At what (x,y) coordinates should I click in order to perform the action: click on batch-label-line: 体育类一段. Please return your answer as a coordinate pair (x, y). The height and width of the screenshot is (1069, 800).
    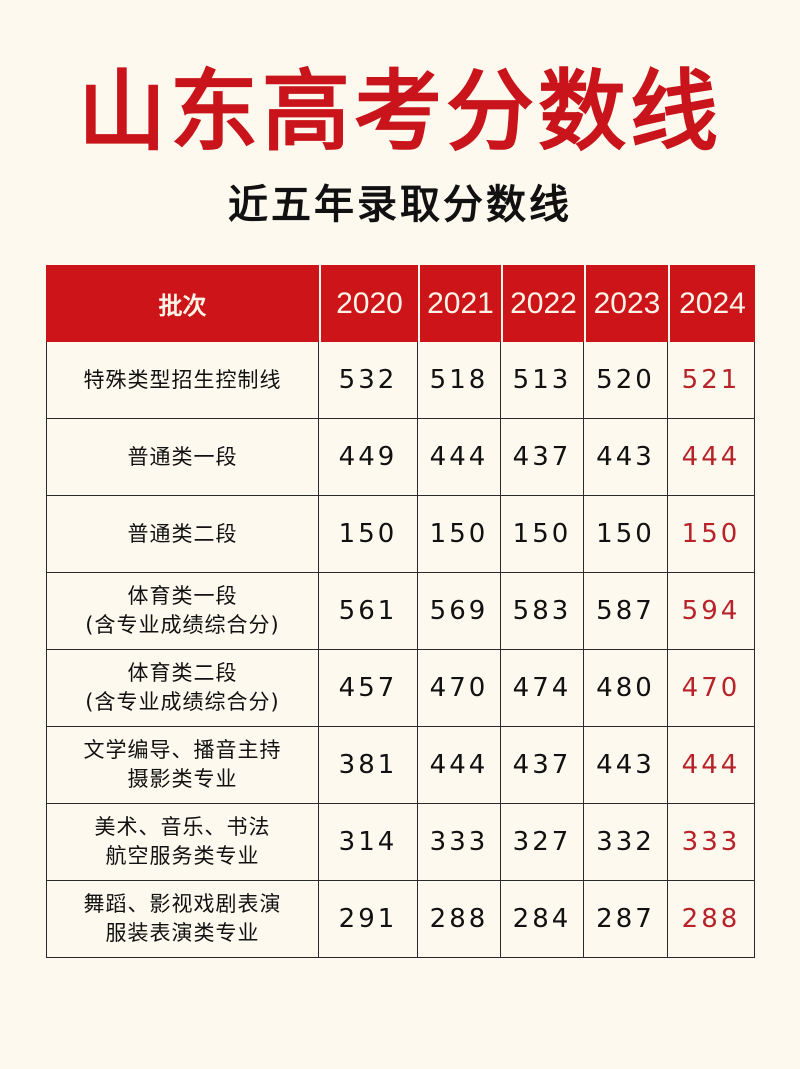
    Looking at the image, I should click on (182, 596).